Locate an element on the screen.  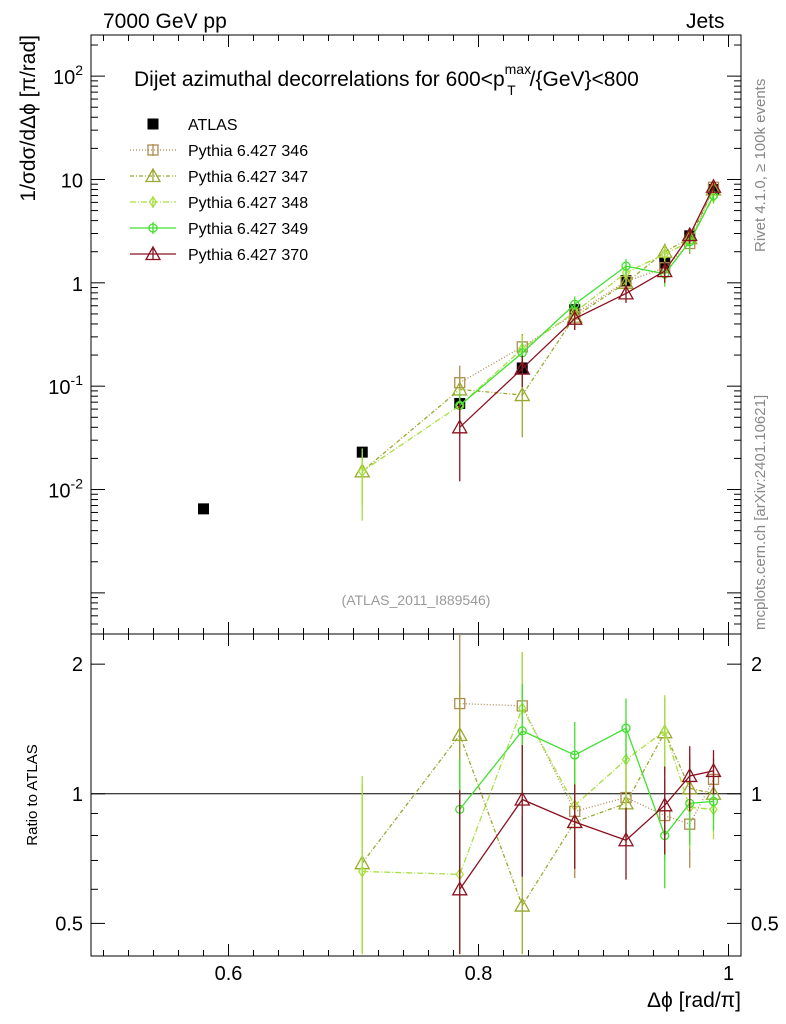
x-tick-label: 1 is located at coordinates (728, 974).